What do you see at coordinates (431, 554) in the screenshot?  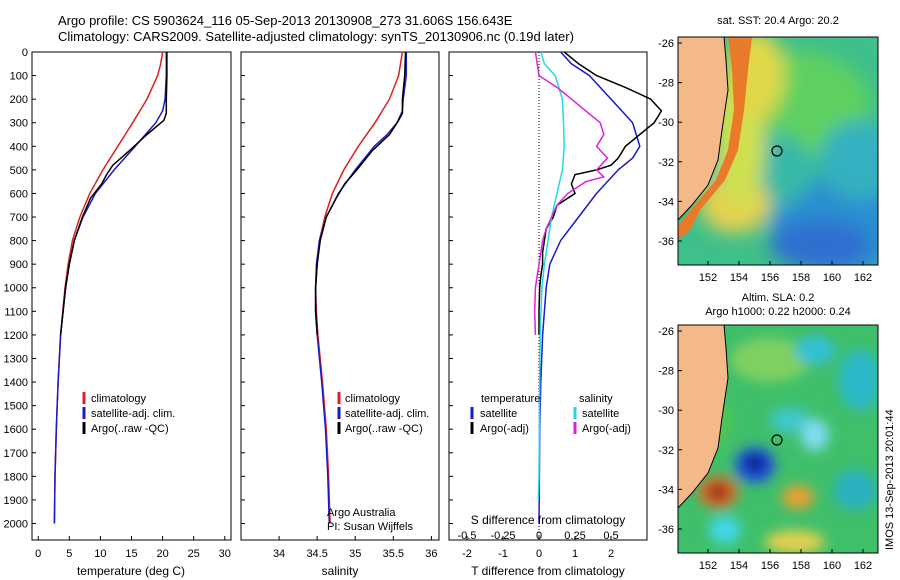 I see `x-tick-label: 36` at bounding box center [431, 554].